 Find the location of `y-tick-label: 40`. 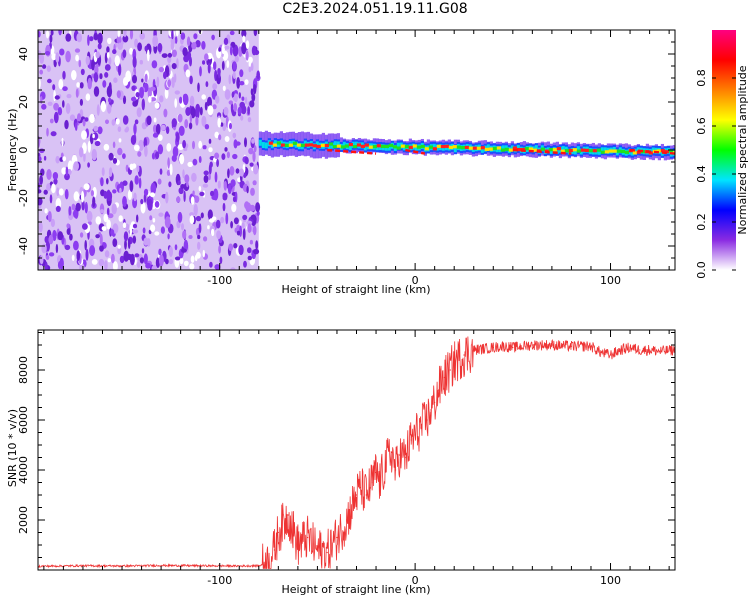

y-tick-label: 40 is located at coordinates (23, 54).